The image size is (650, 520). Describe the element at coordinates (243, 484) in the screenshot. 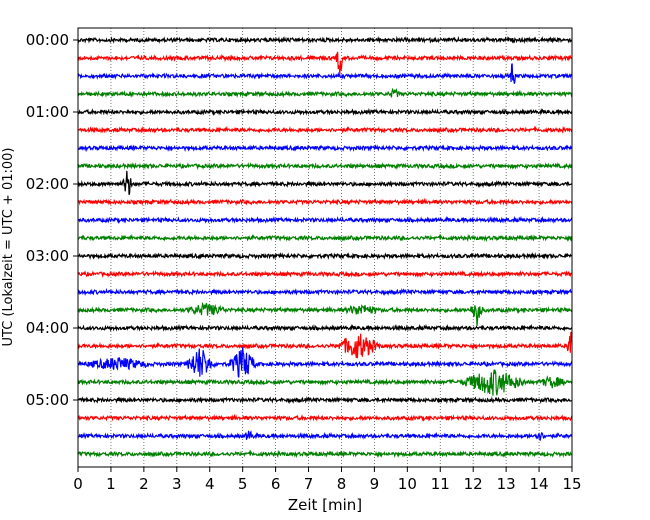

I see `x-tick-label: 5` at that location.